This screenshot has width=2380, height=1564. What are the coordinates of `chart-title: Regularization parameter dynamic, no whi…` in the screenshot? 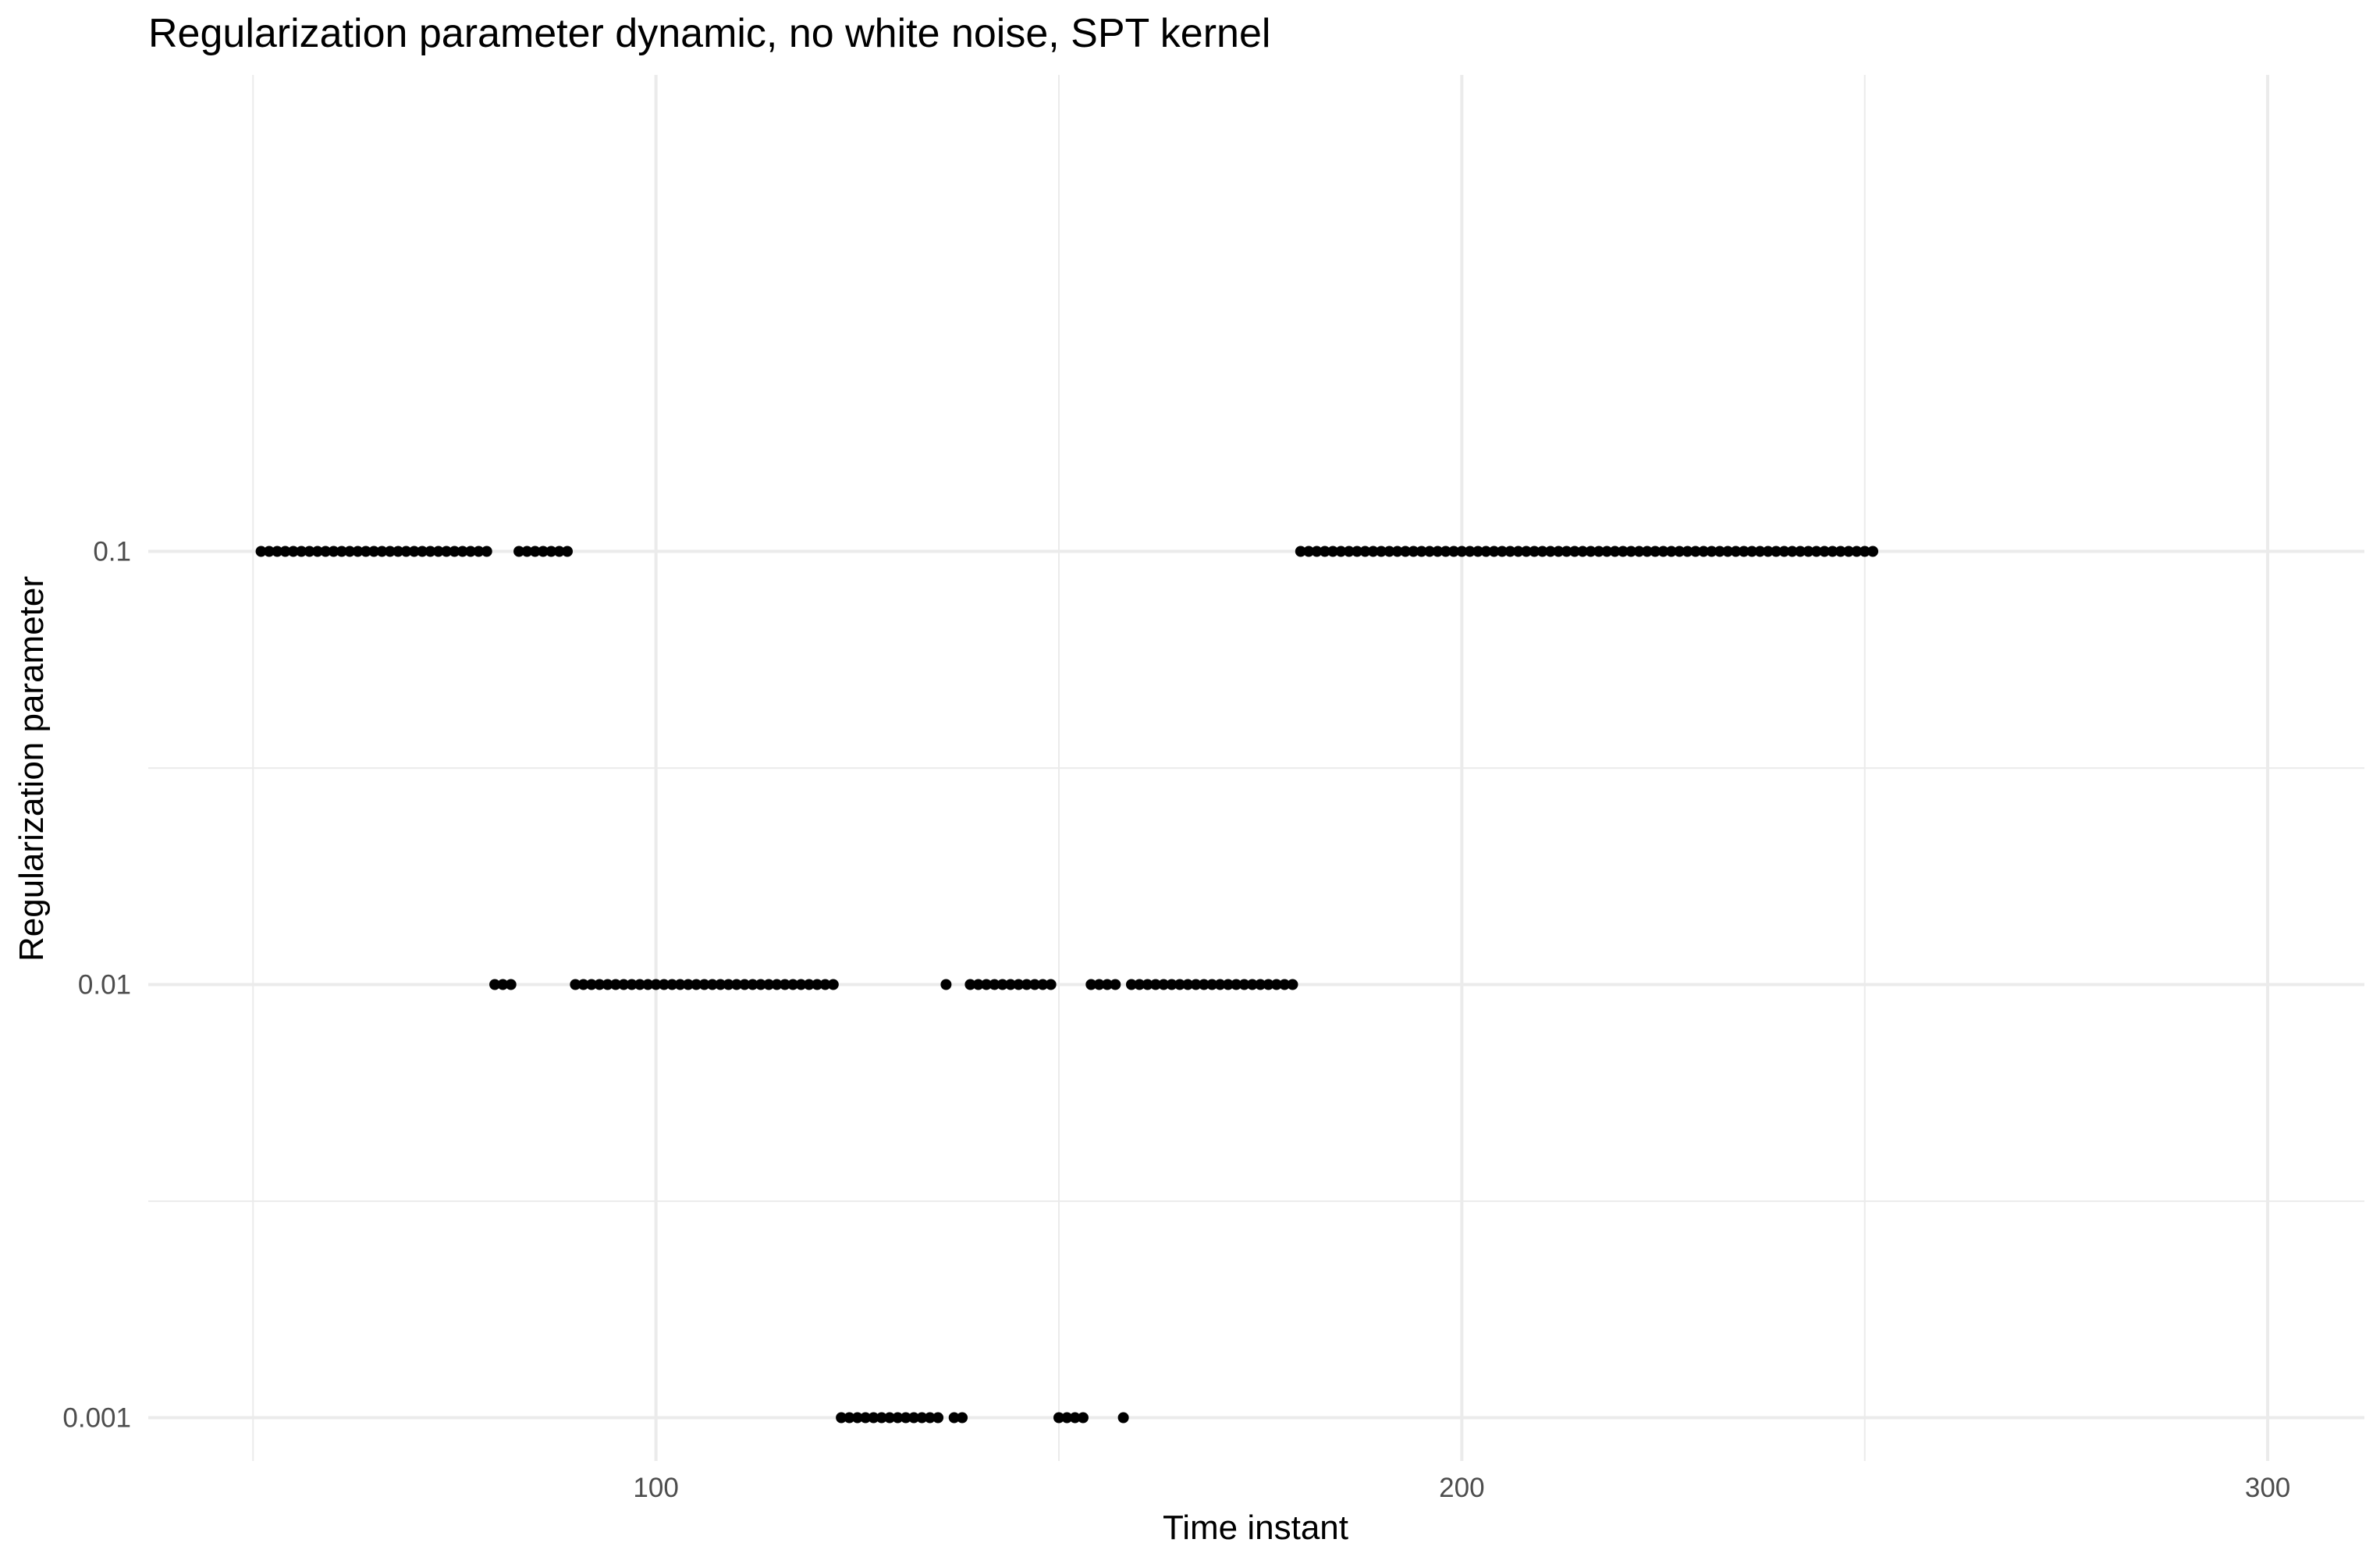 It's located at (709, 33).